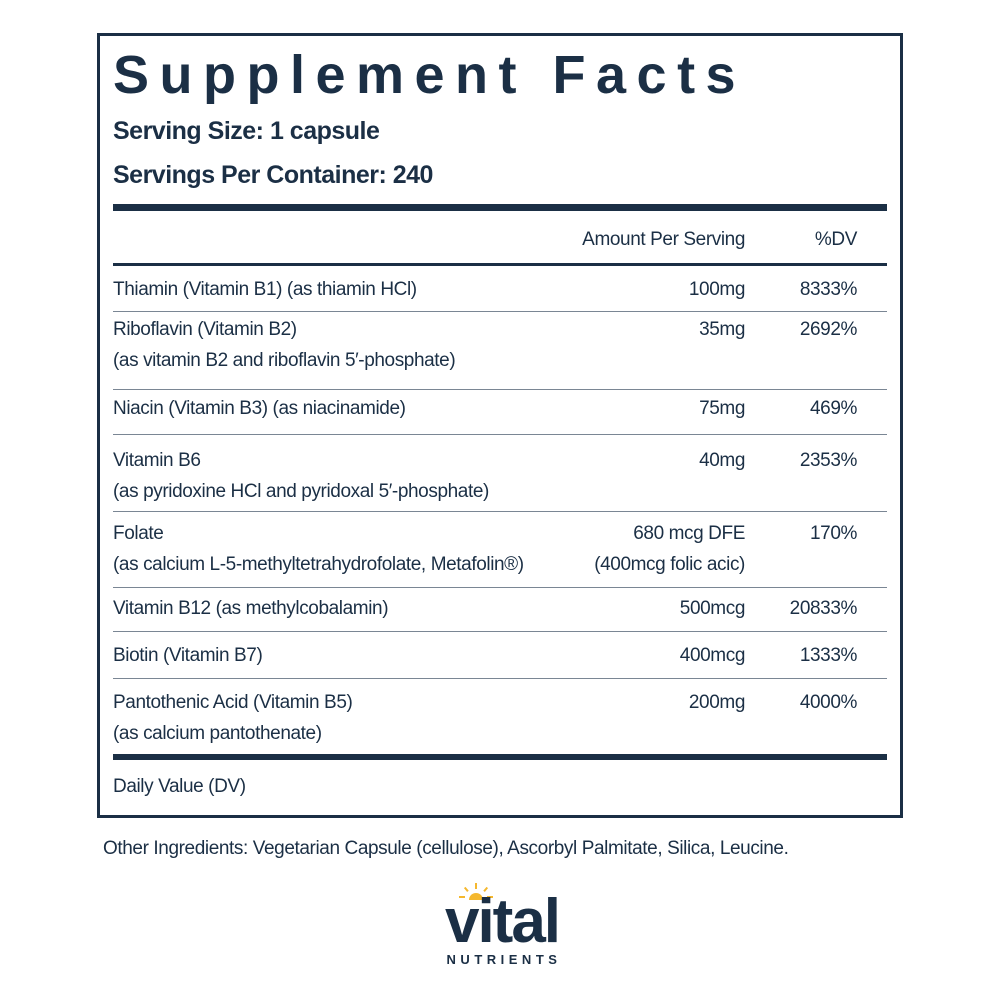  Describe the element at coordinates (835, 239) in the screenshot. I see `dv-header: %DV` at that location.